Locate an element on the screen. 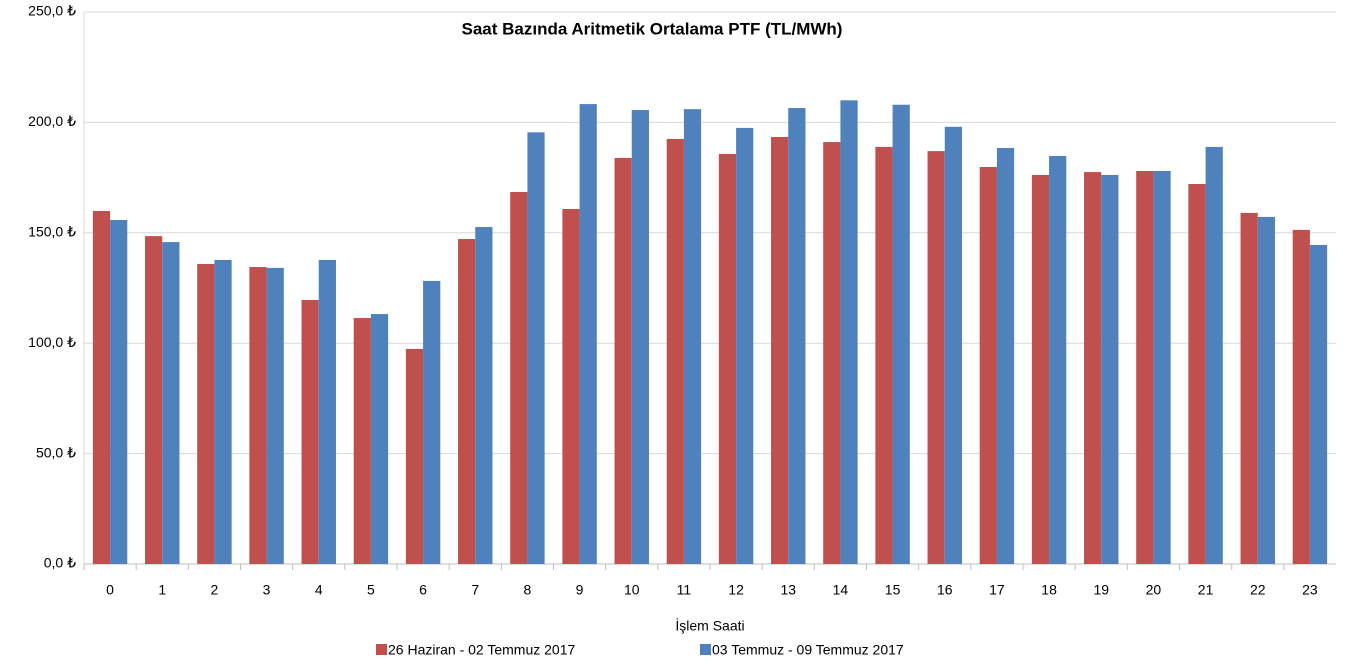 The width and height of the screenshot is (1352, 666). x-tick-label: 14 is located at coordinates (841, 590).